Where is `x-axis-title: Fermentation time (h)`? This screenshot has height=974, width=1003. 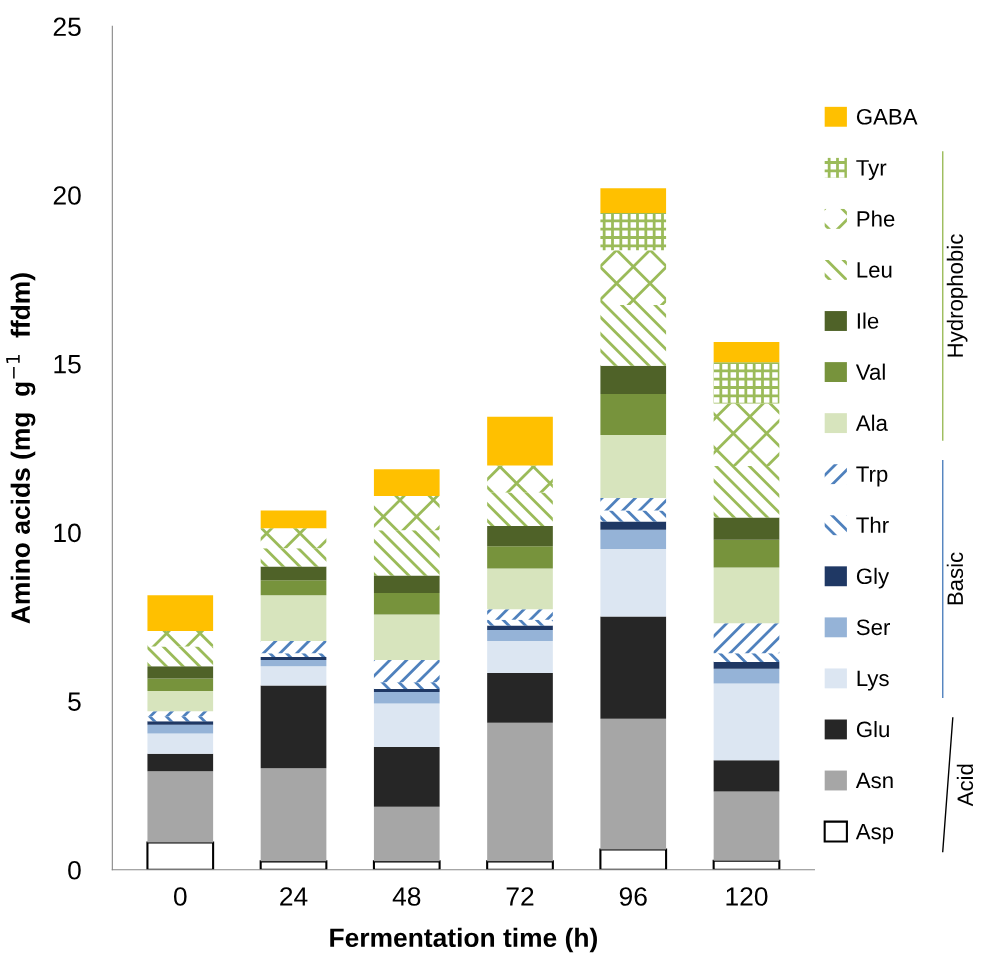 x-axis-title: Fermentation time (h) is located at coordinates (463, 940).